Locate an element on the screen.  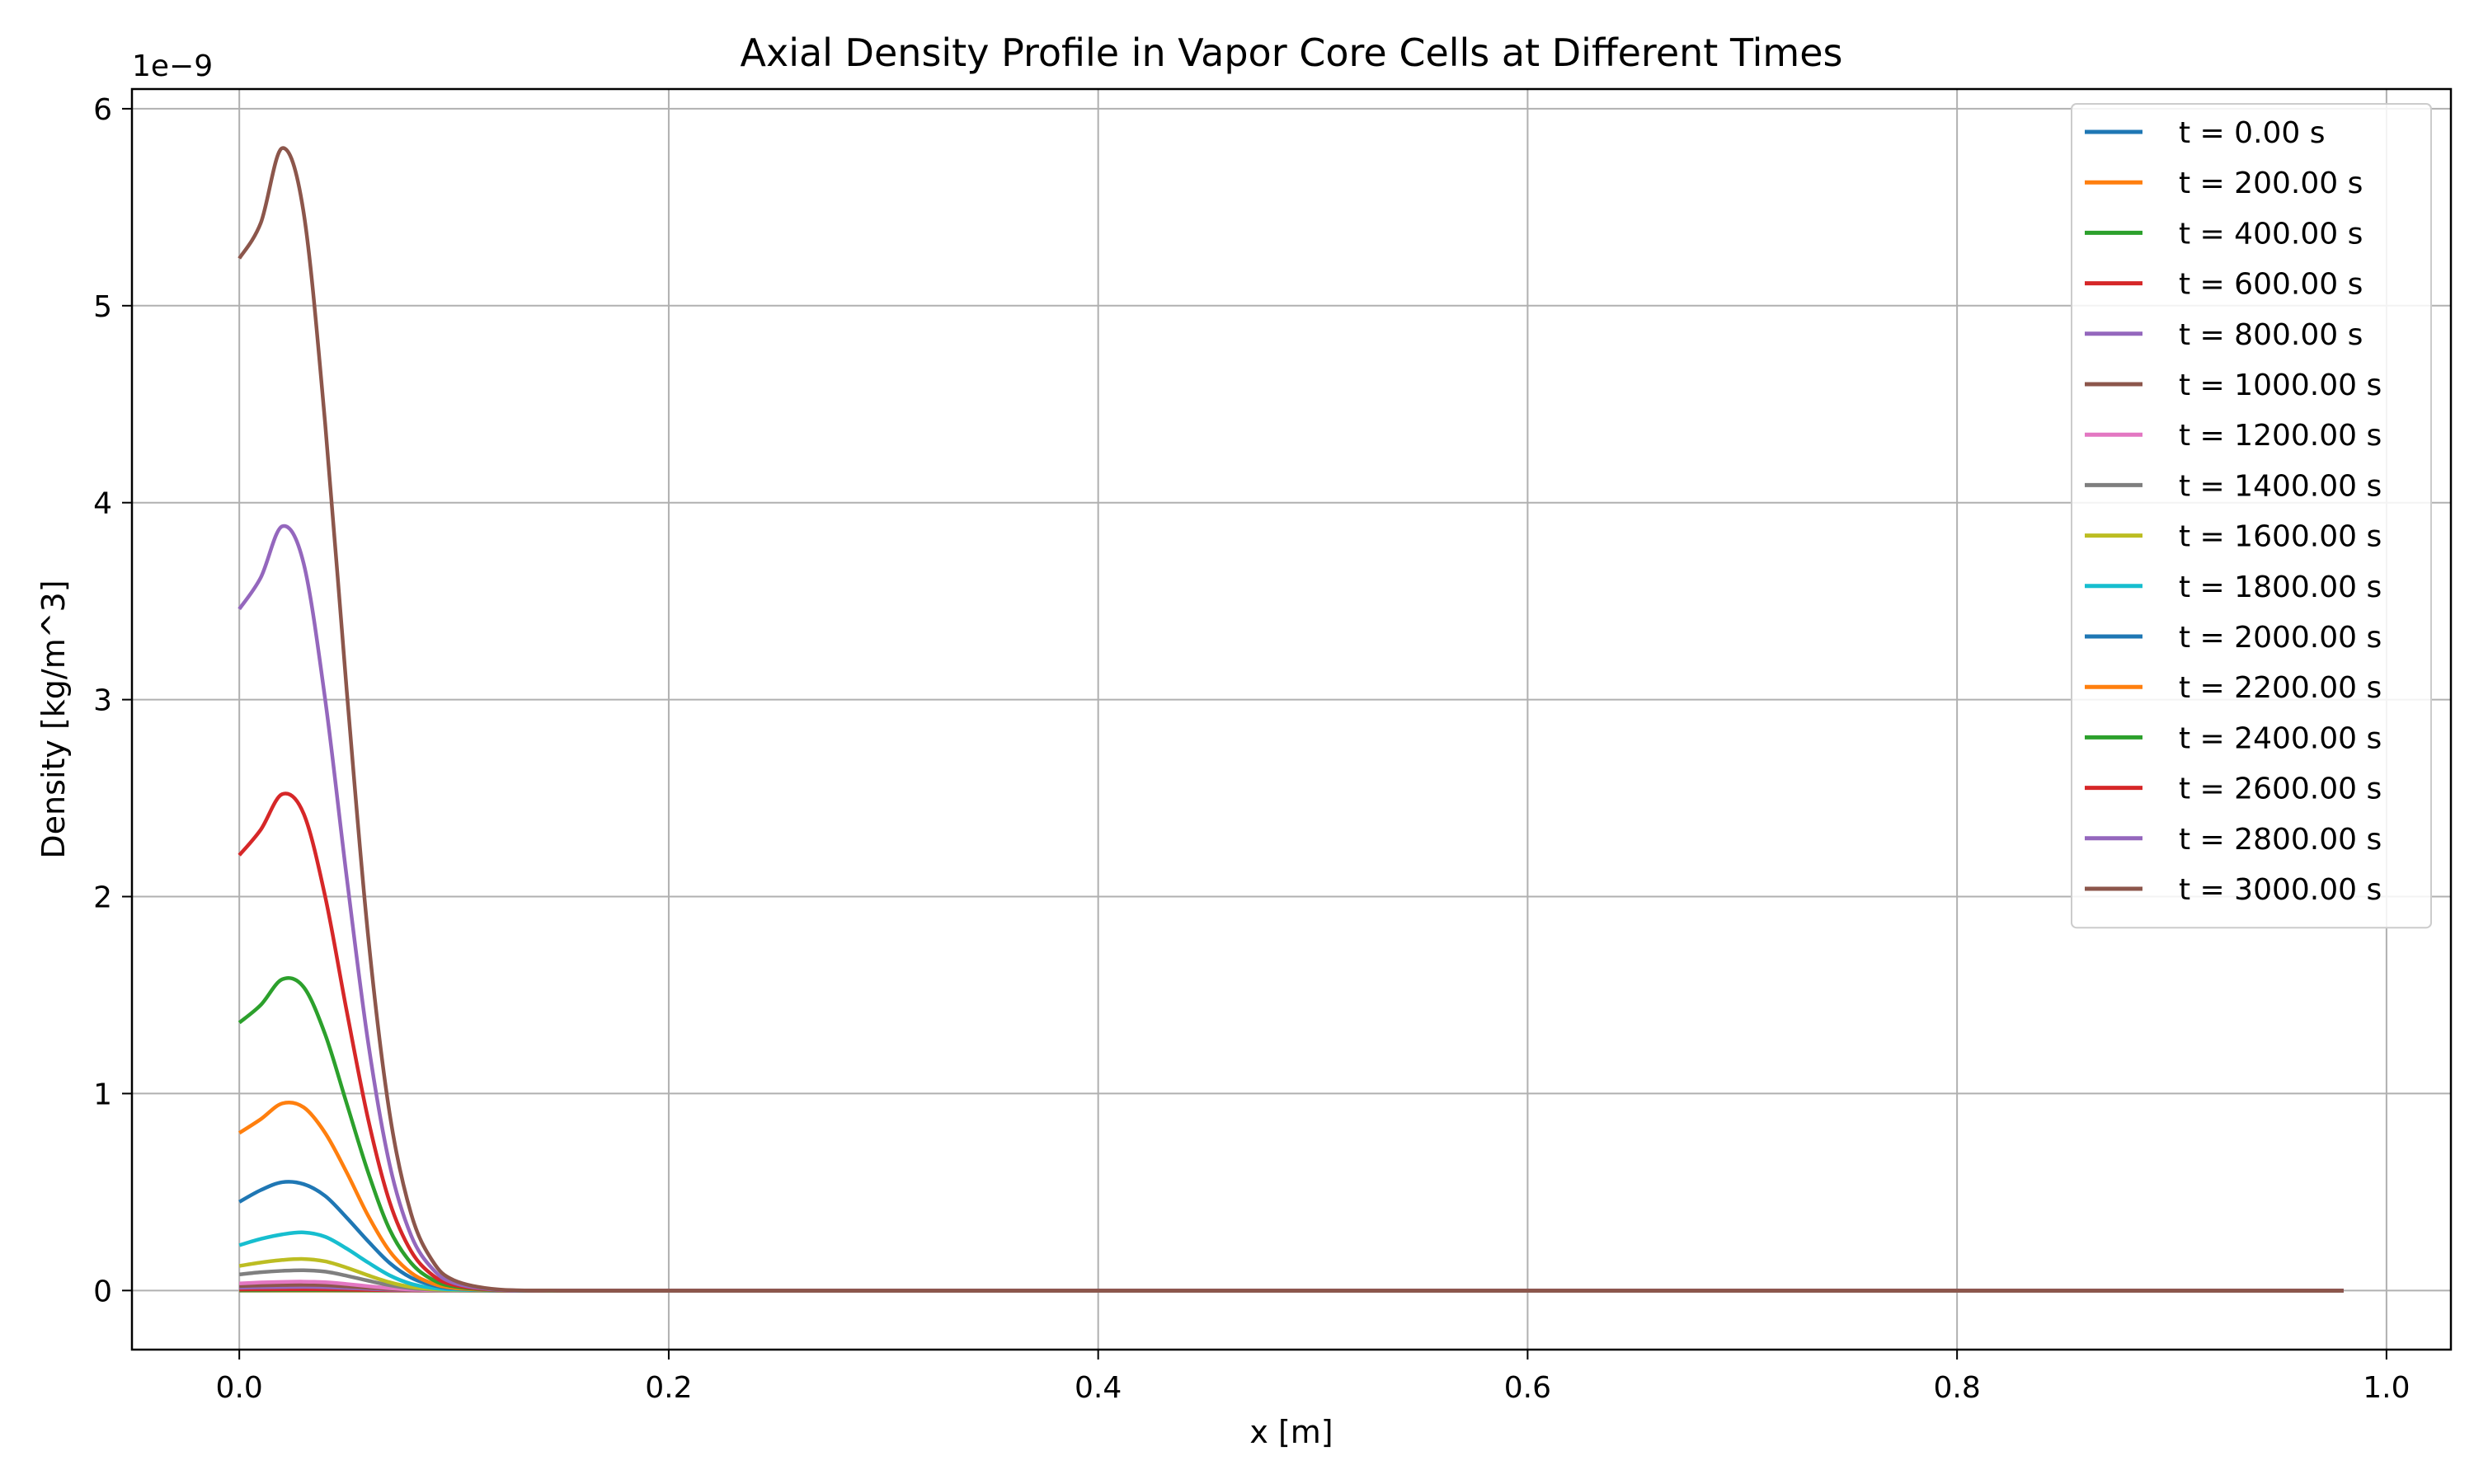
x-tick-label: 1.0 is located at coordinates (2386, 1388).